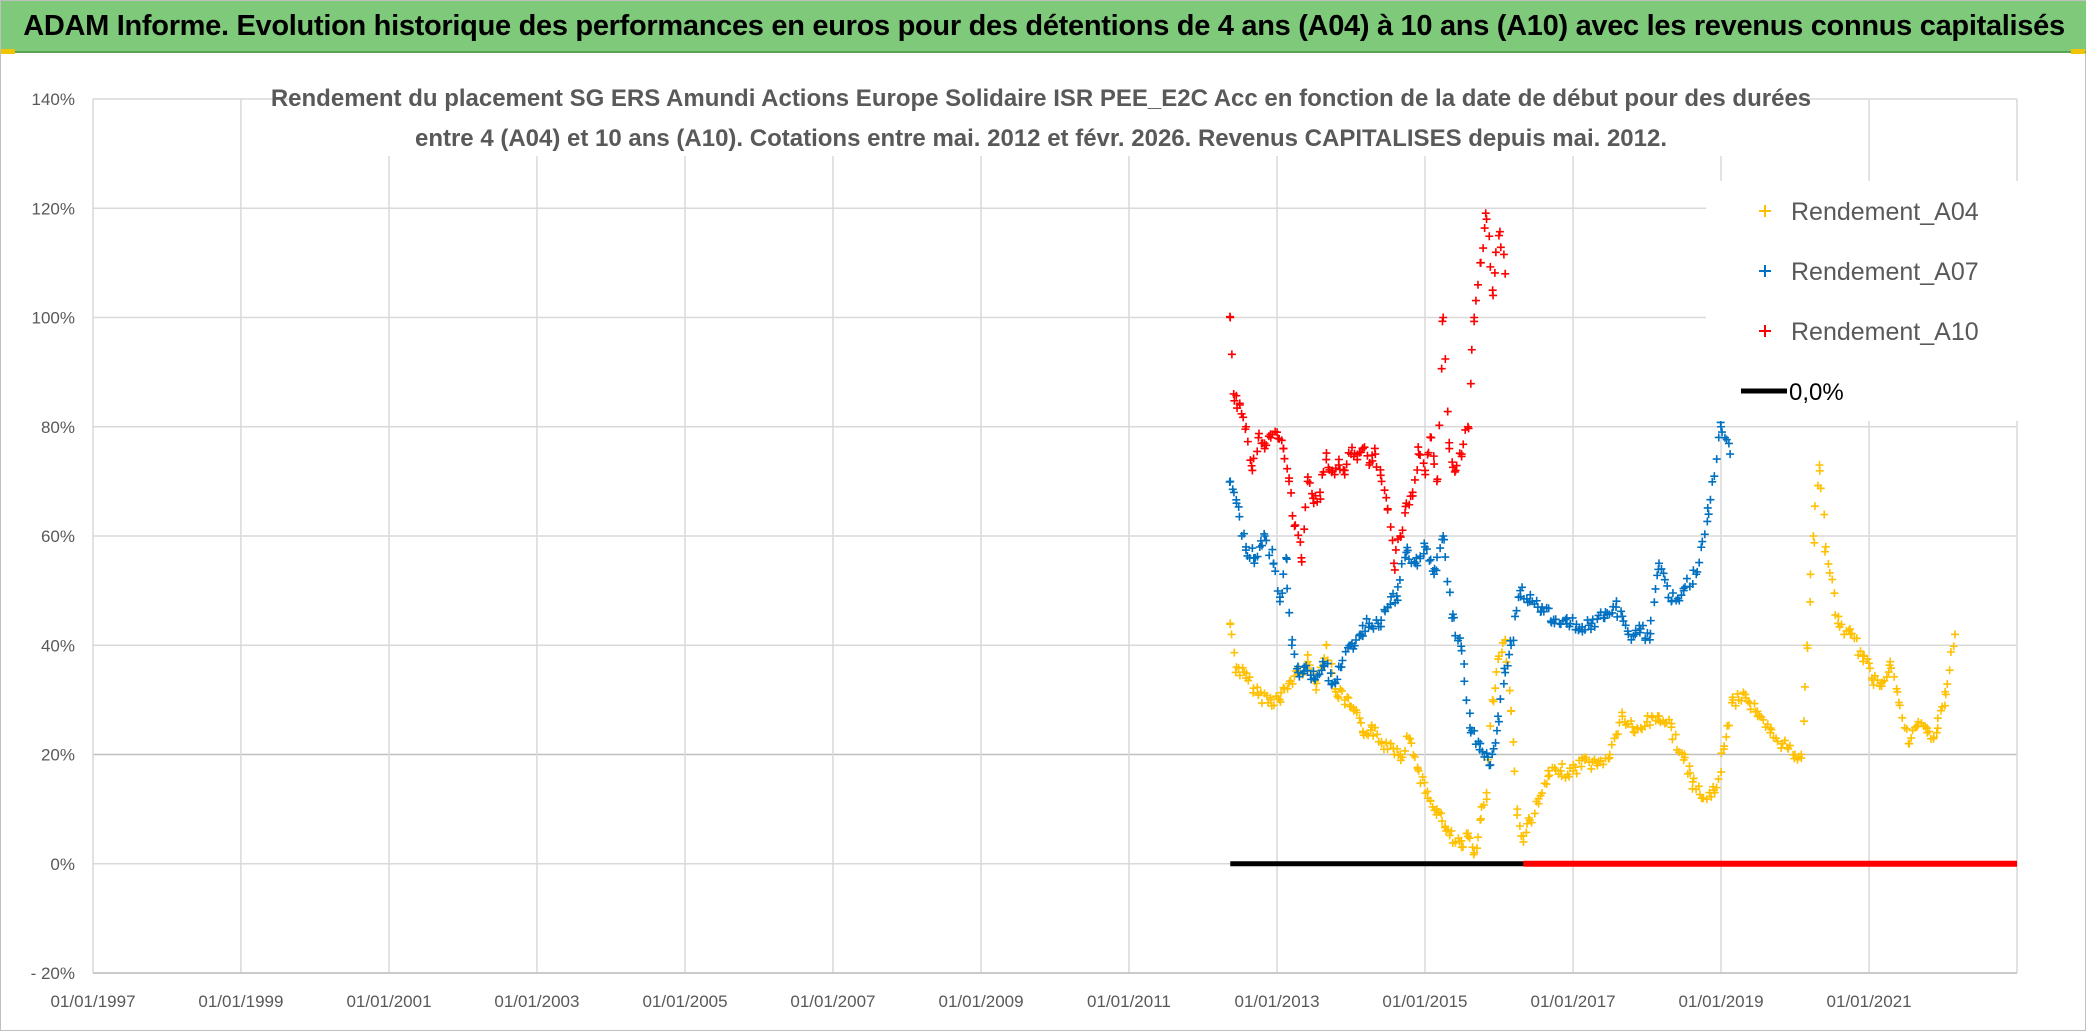 The height and width of the screenshot is (1032, 2086). Describe the element at coordinates (58, 427) in the screenshot. I see `y-tick-label: 80%` at that location.